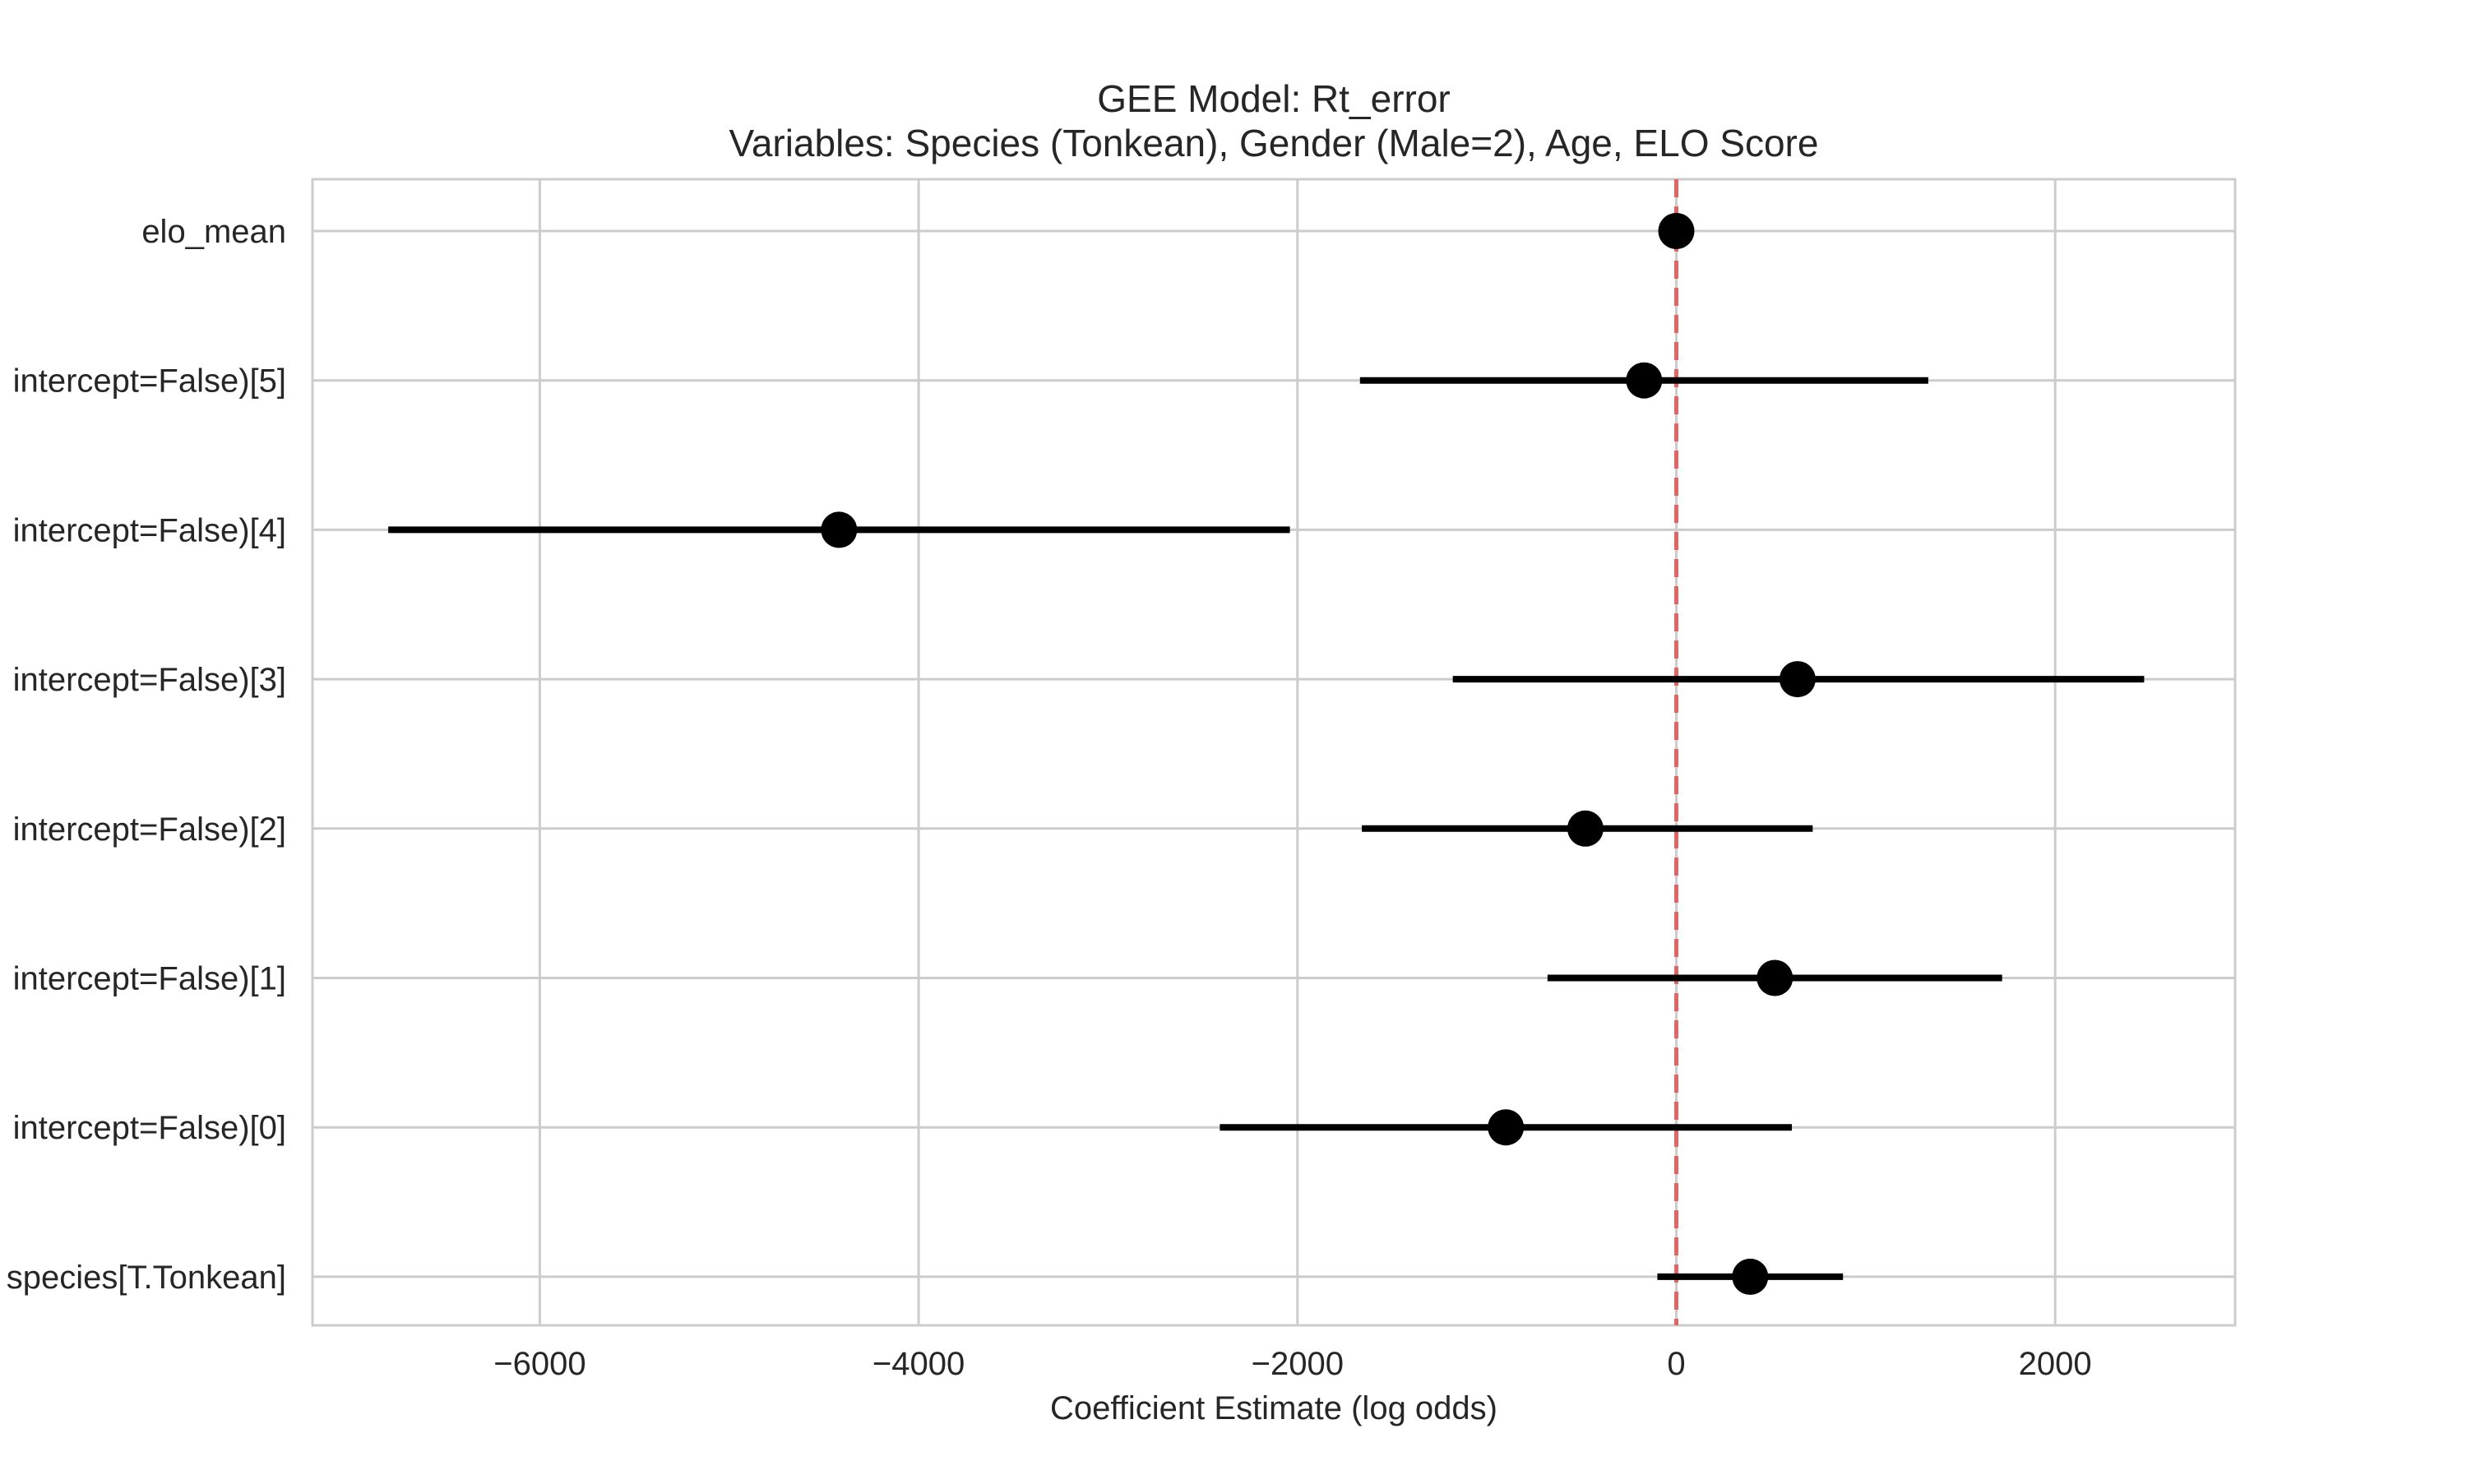 Image resolution: width=2467 pixels, height=1484 pixels. Describe the element at coordinates (918, 1364) in the screenshot. I see `x-tick-label: −4000` at that location.